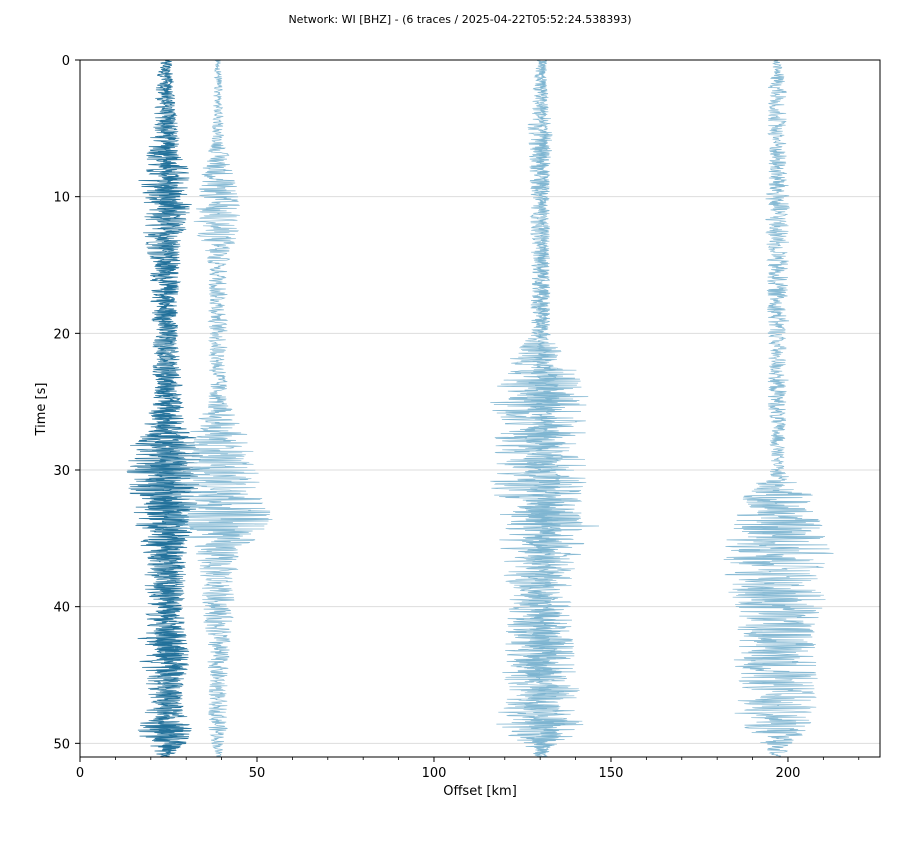 This screenshot has width=920, height=860. What do you see at coordinates (778, 408) in the screenshot?
I see `trace-197km` at bounding box center [778, 408].